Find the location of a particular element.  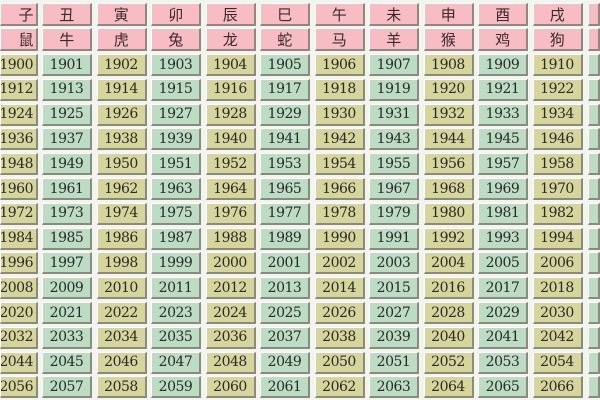

year-cell: 2015 is located at coordinates (394, 288).